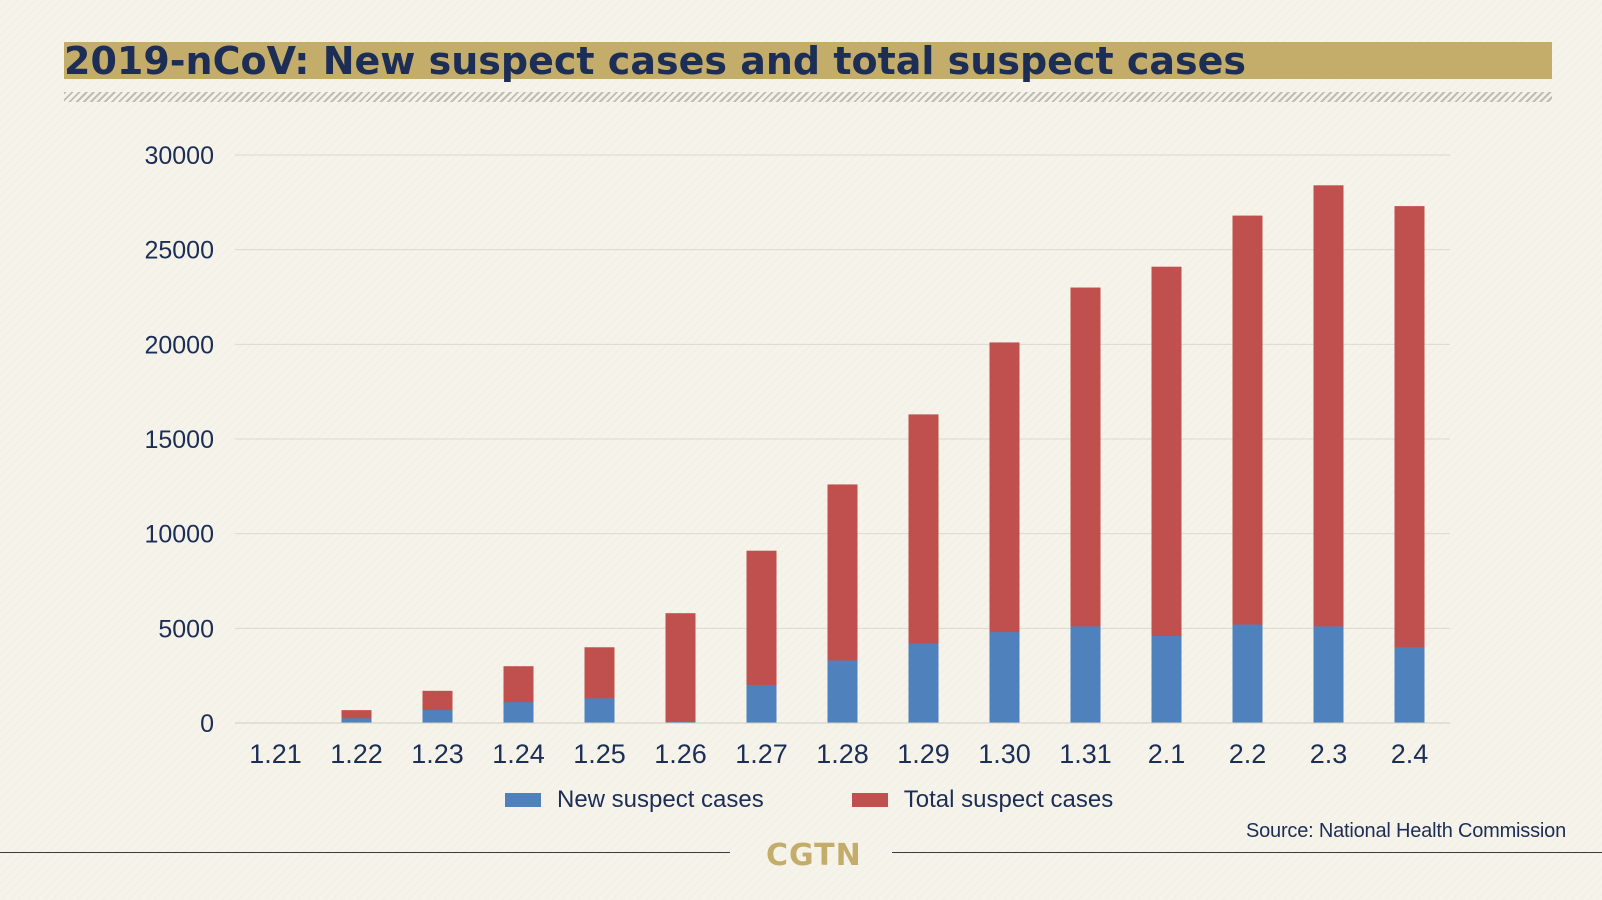 This screenshot has height=900, width=1602. I want to click on source-note: Source: National Health Commission, so click(1405, 831).